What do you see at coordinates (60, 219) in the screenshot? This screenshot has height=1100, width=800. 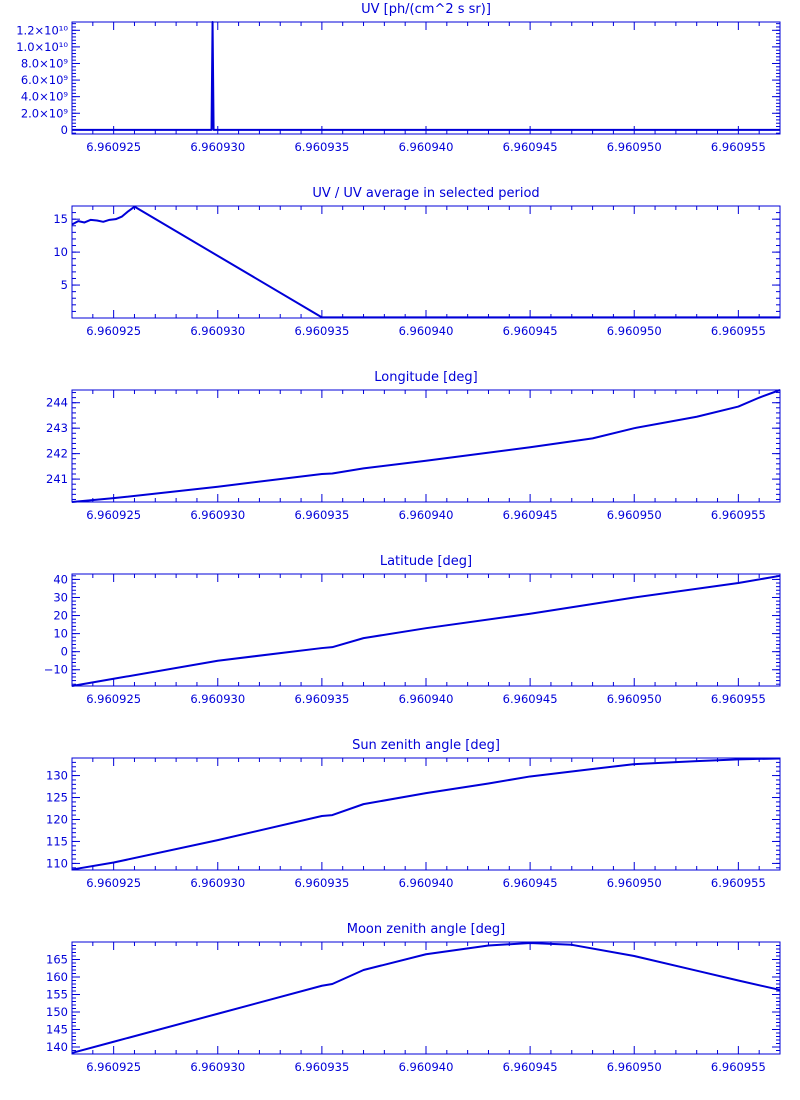 I see `y-tick-label: 15` at bounding box center [60, 219].